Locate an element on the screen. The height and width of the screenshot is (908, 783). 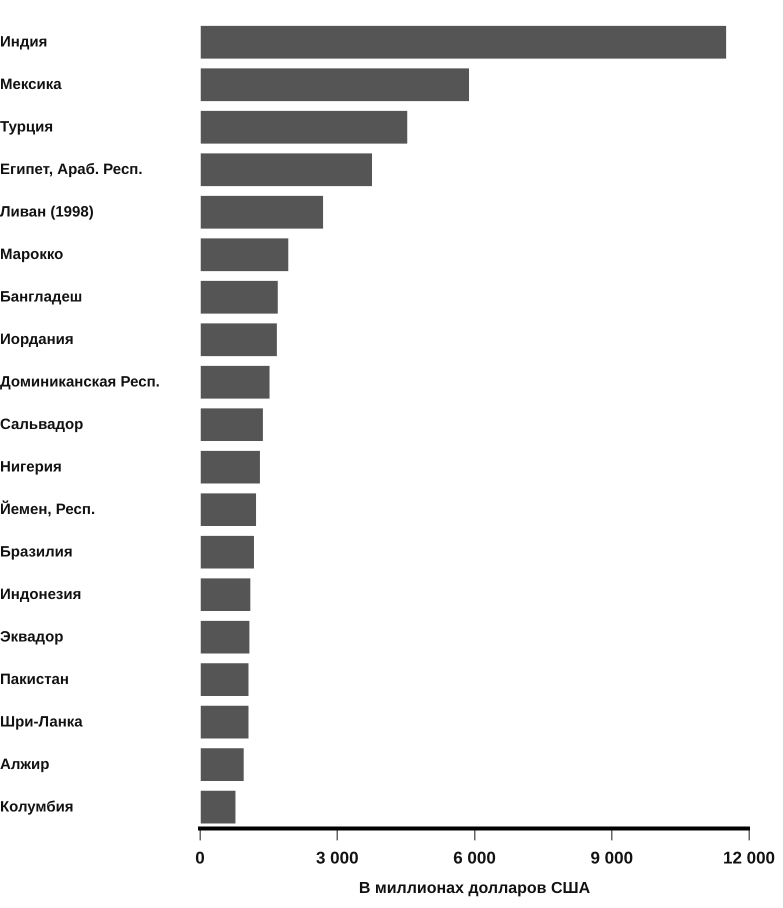
y-tick-label: Пакистан is located at coordinates (34, 679).